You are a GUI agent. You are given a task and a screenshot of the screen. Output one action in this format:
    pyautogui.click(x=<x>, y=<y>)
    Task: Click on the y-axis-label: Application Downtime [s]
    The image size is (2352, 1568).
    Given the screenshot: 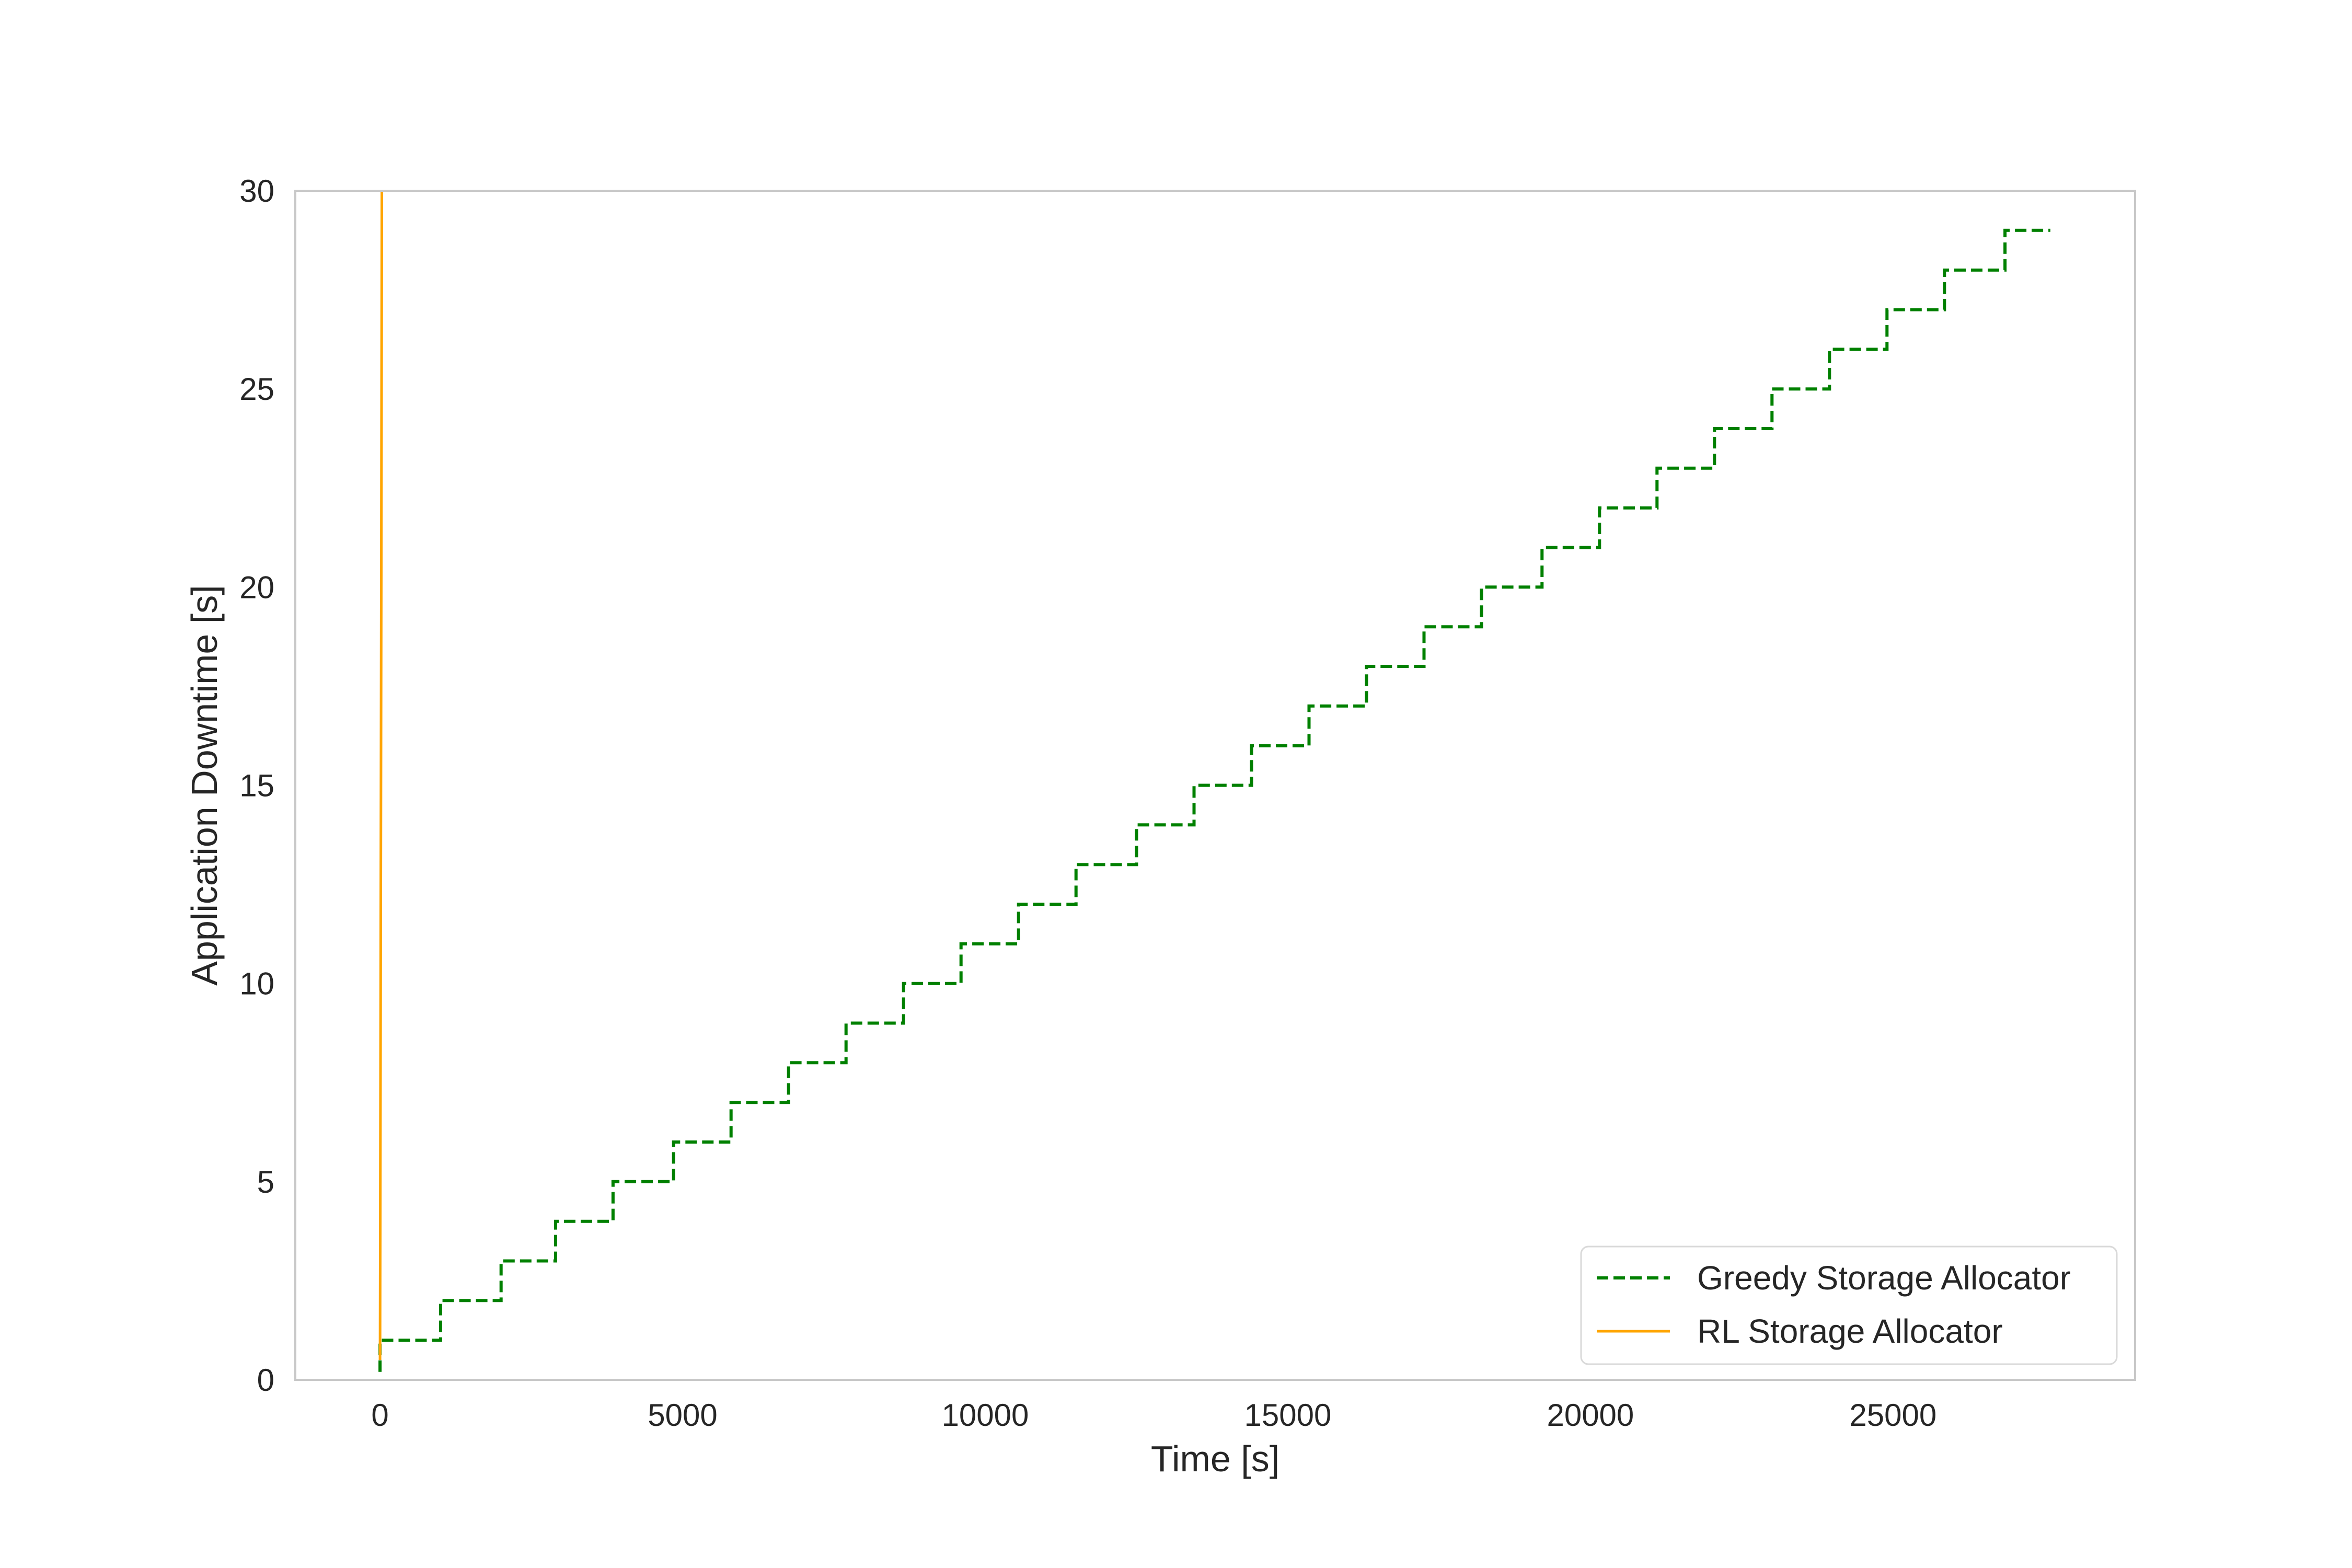 What is the action you would take?
    pyautogui.click(x=204, y=785)
    